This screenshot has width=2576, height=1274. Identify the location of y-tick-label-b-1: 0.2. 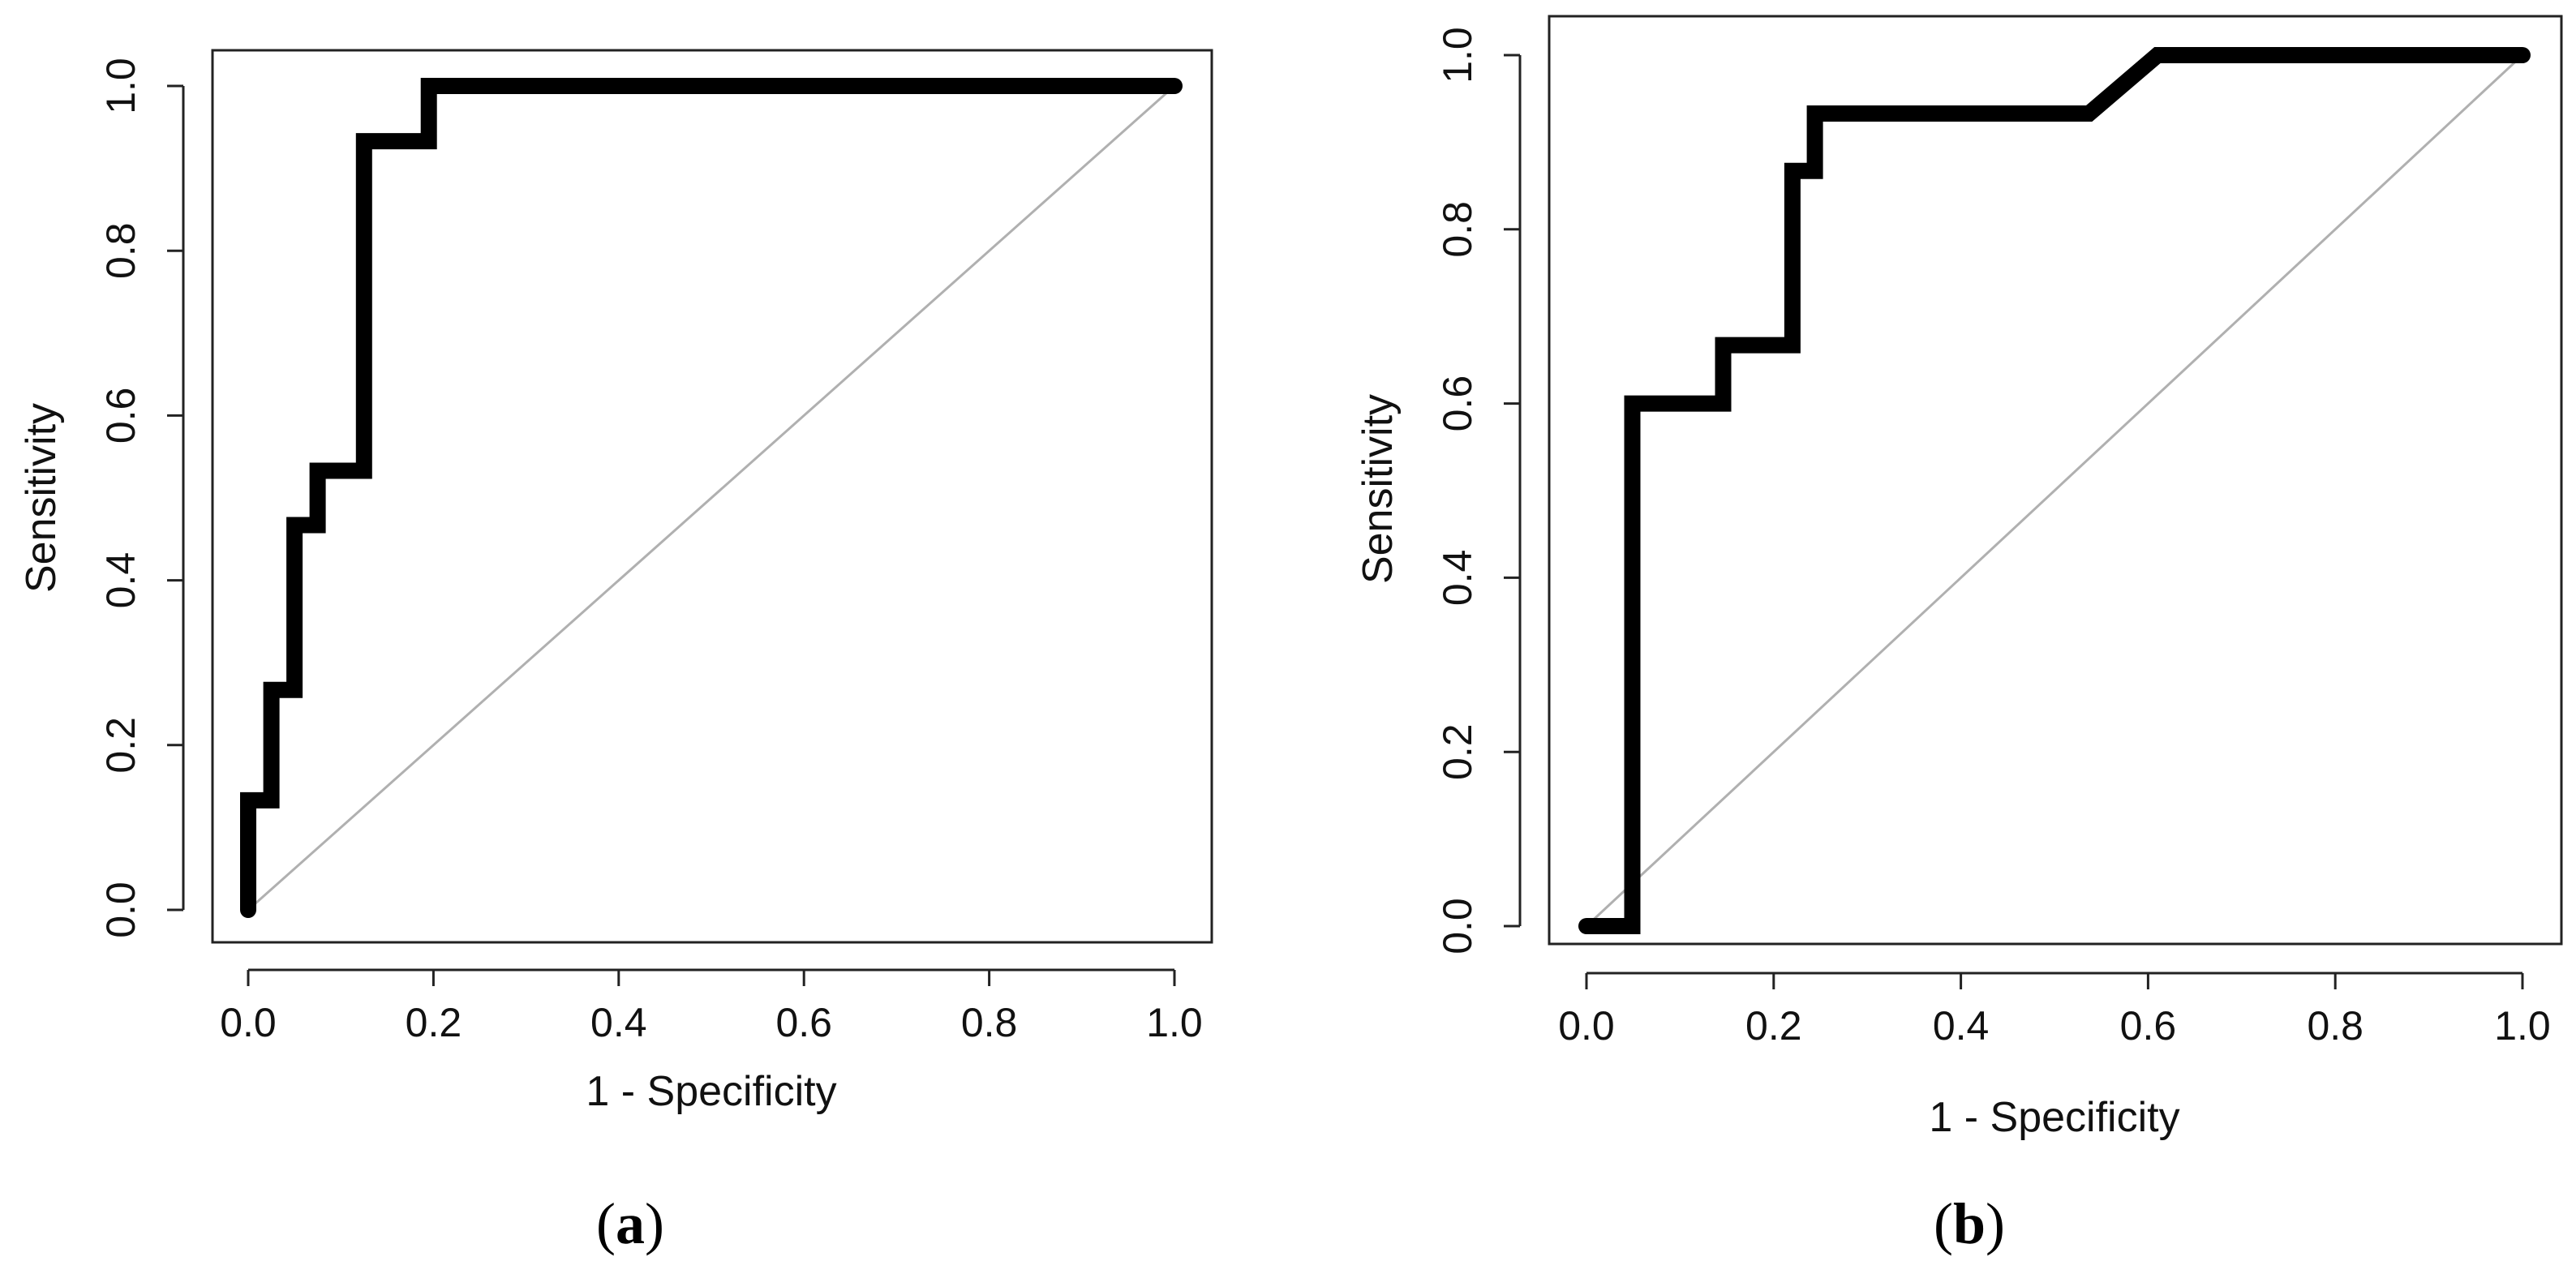
(1457, 752).